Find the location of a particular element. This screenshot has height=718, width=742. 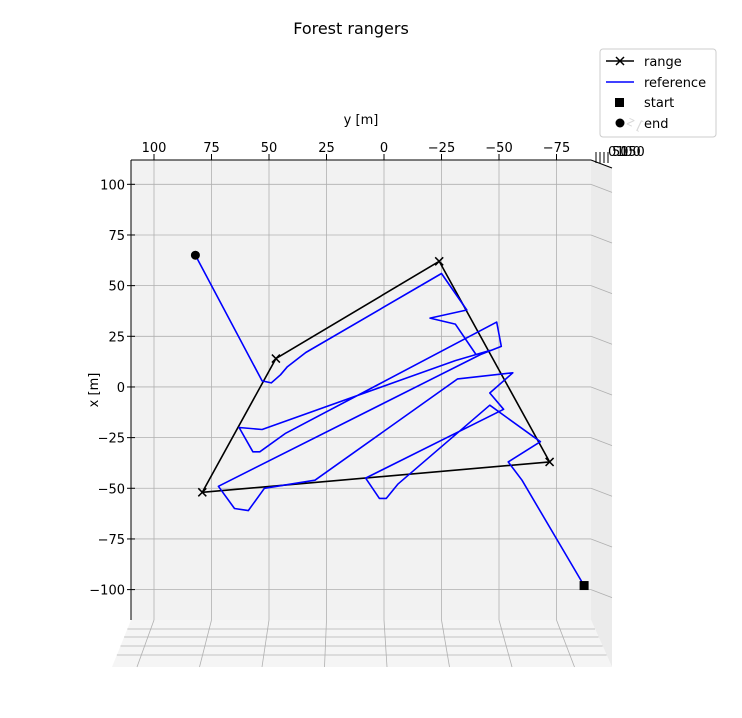

x-axis-label: y [m] is located at coordinates (361, 120).